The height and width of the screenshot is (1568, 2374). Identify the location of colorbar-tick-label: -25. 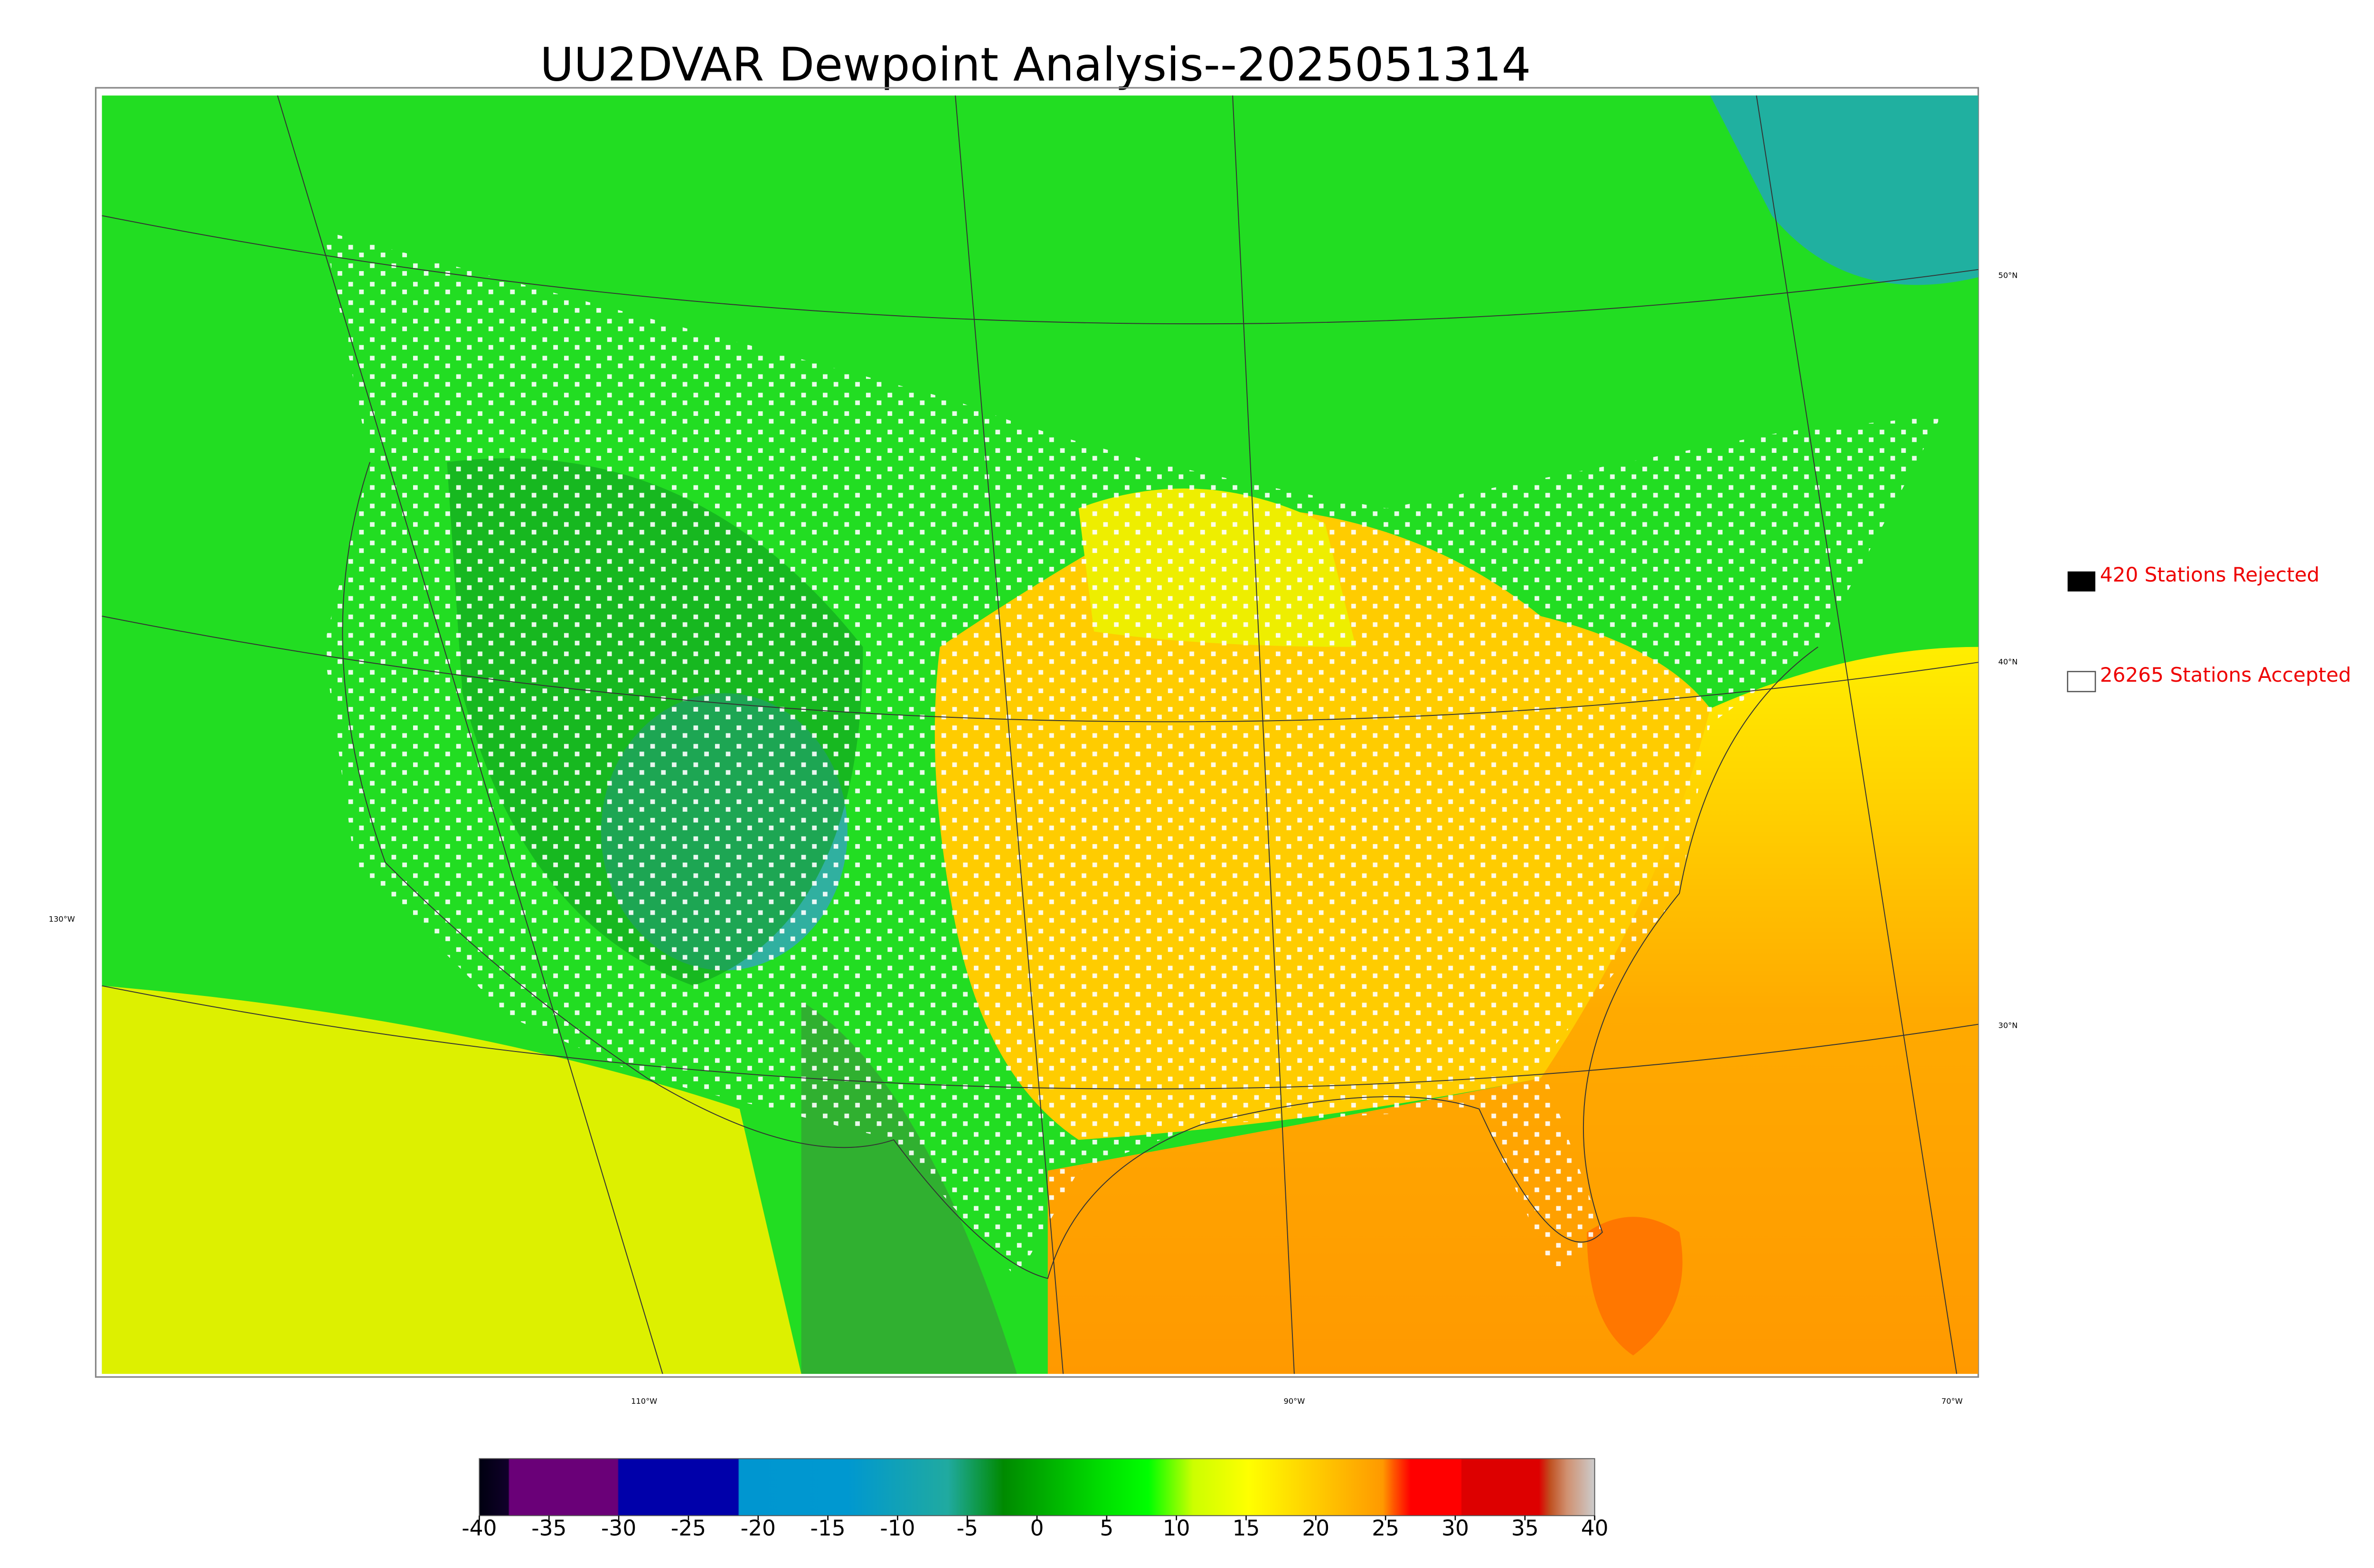
(688, 1528).